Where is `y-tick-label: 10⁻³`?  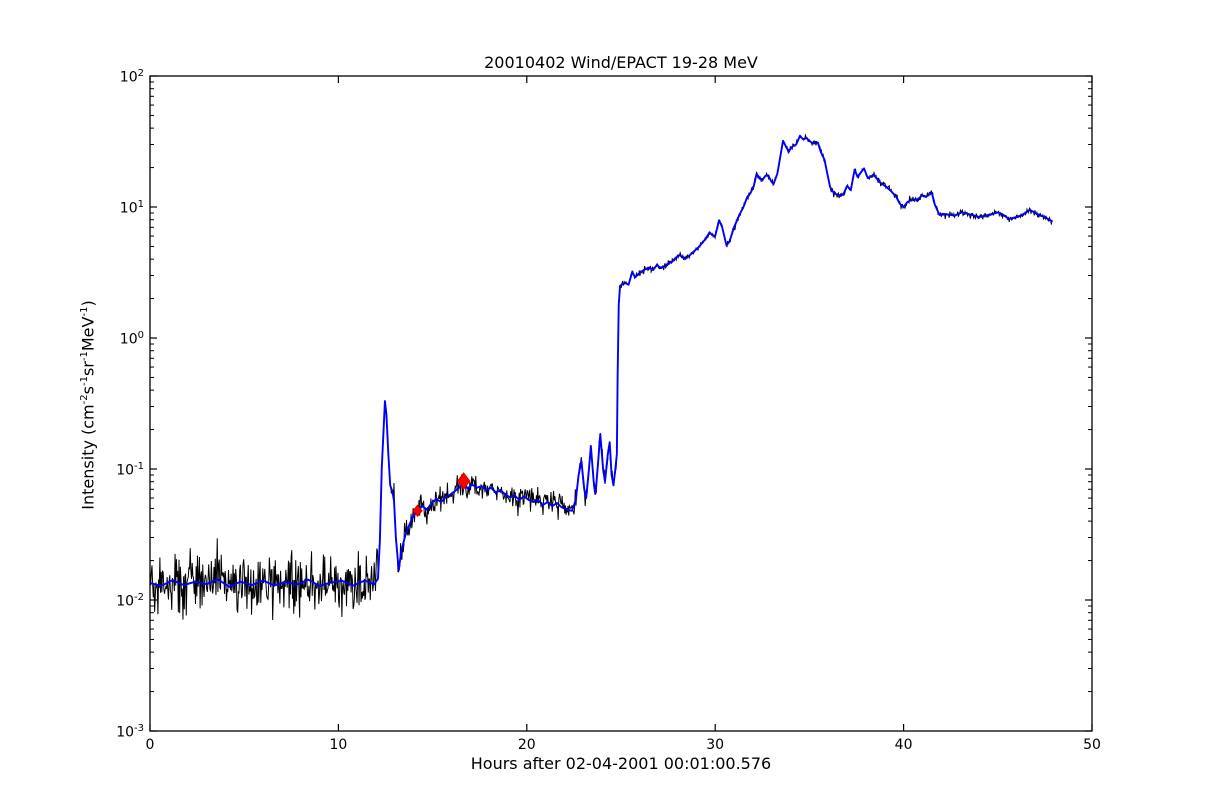 y-tick-label: 10⁻³ is located at coordinates (130, 732).